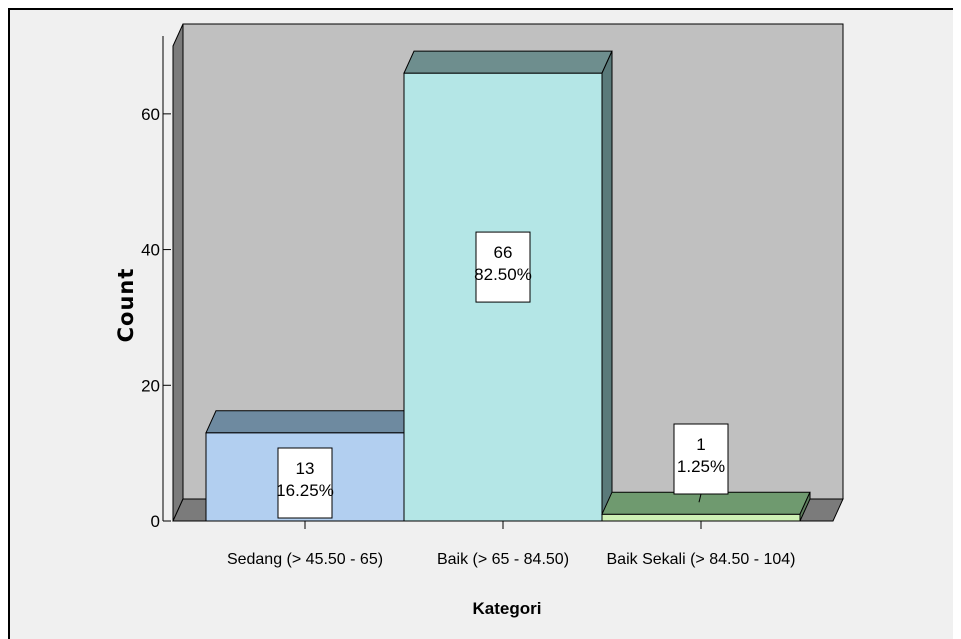 The image size is (961, 639). Describe the element at coordinates (503, 252) in the screenshot. I see `data-label-count: 66` at that location.